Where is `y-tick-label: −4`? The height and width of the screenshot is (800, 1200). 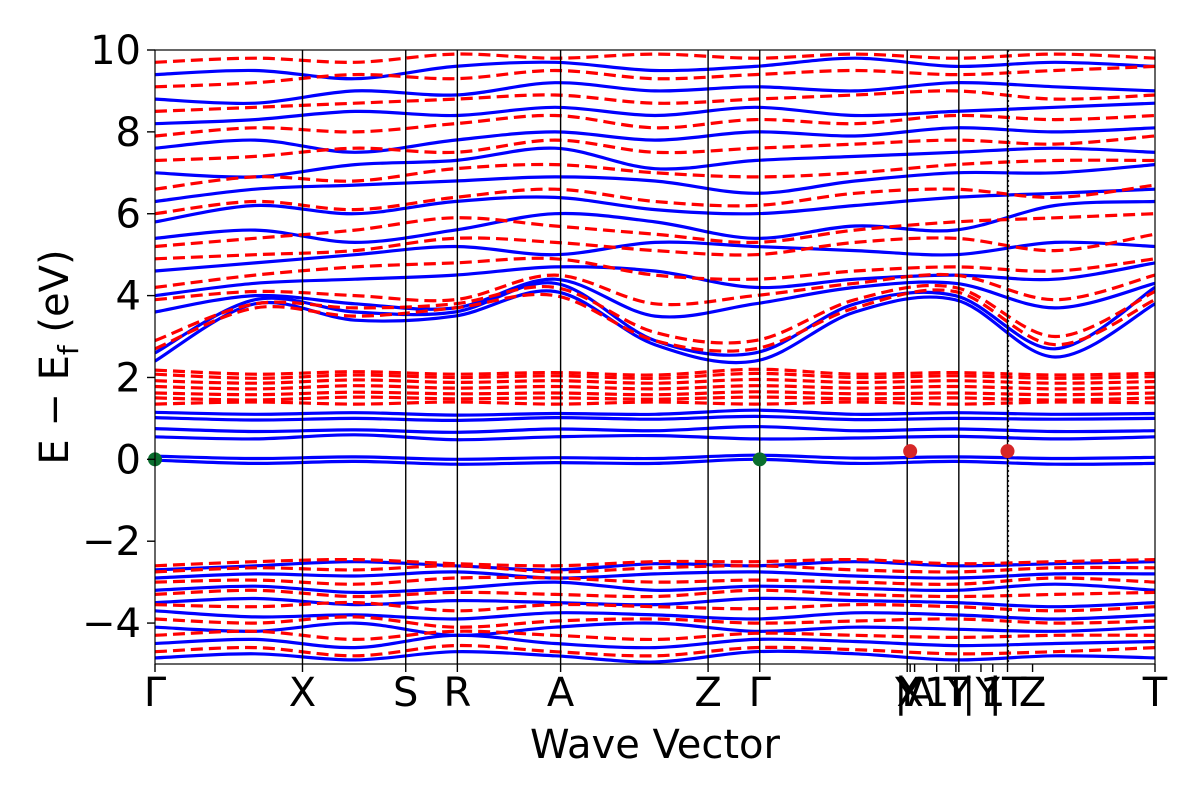 y-tick-label: −4 is located at coordinates (111, 624).